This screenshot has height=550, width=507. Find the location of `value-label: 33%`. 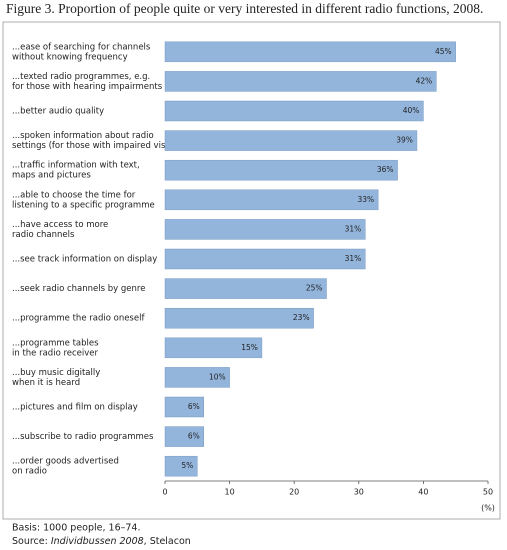

value-label: 33% is located at coordinates (366, 199).